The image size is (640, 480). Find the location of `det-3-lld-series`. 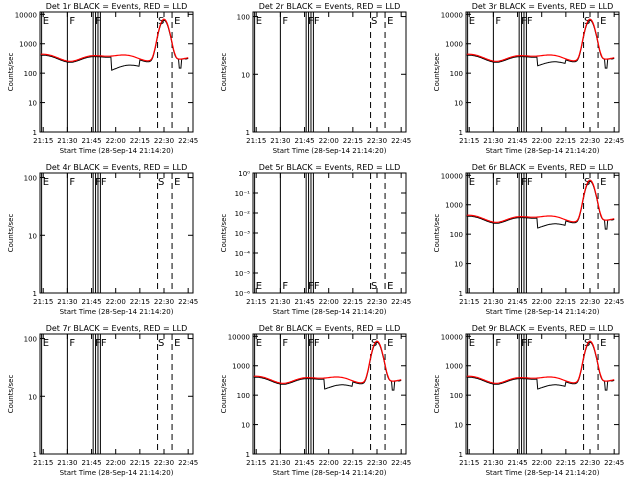

det-3-lld-series is located at coordinates (540, 40).